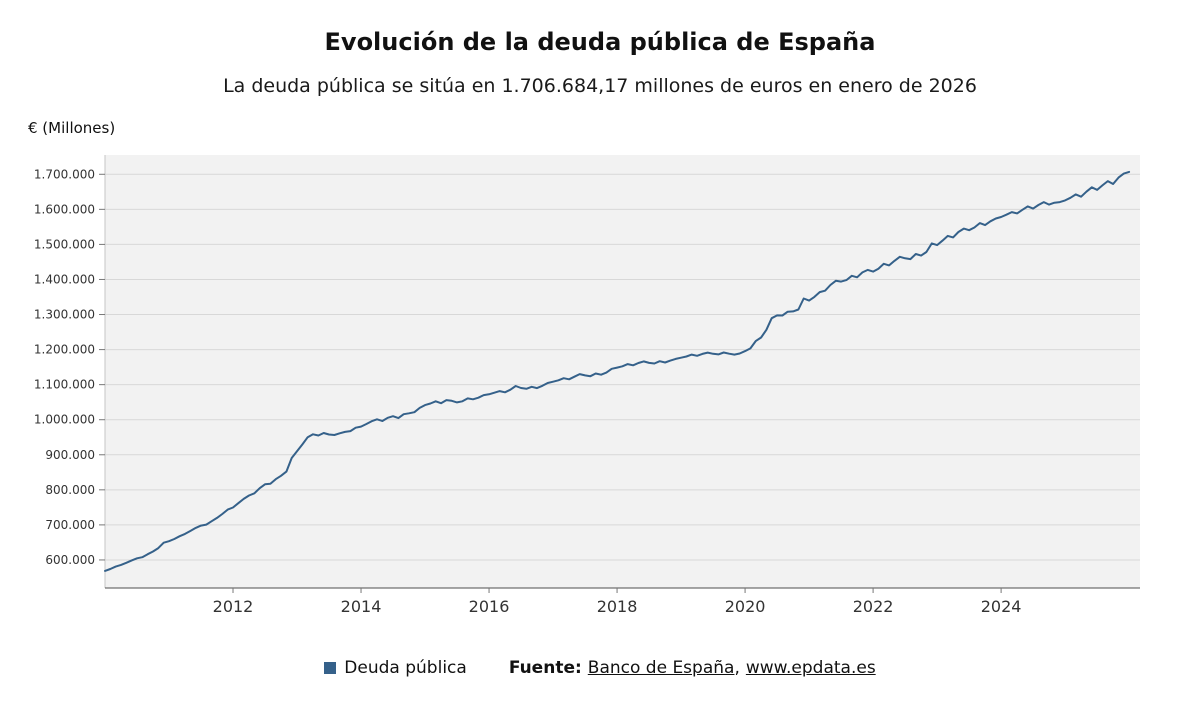  Describe the element at coordinates (361, 606) in the screenshot. I see `svg-text: 2014` at that location.